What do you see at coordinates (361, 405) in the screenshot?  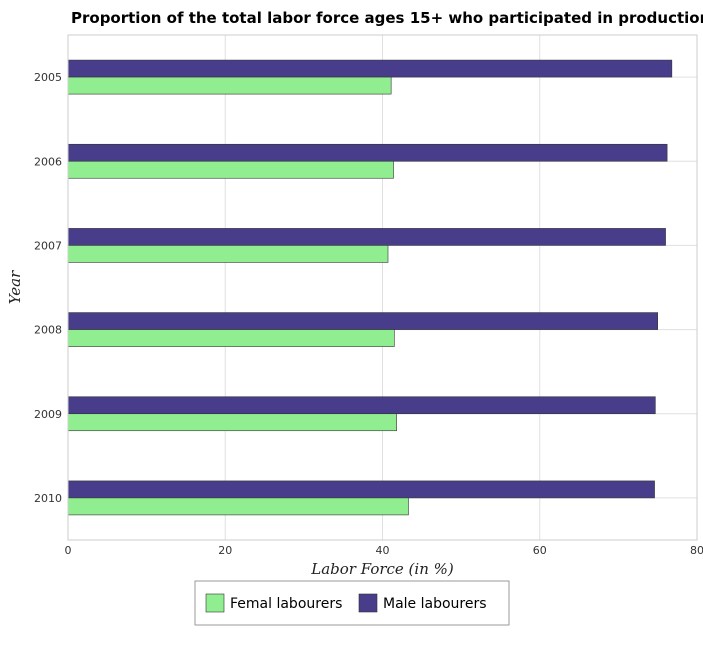 I see `bar-male-2009` at bounding box center [361, 405].